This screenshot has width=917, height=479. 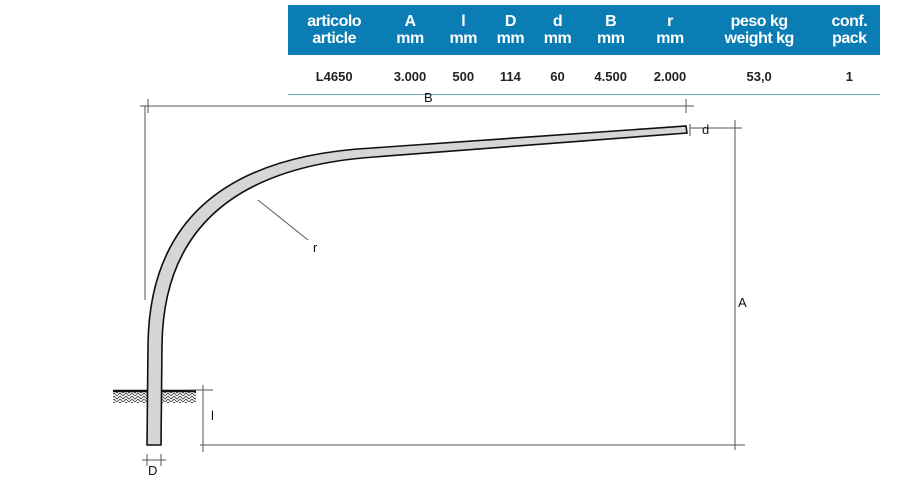 I want to click on col-l: l mm, so click(x=463, y=30).